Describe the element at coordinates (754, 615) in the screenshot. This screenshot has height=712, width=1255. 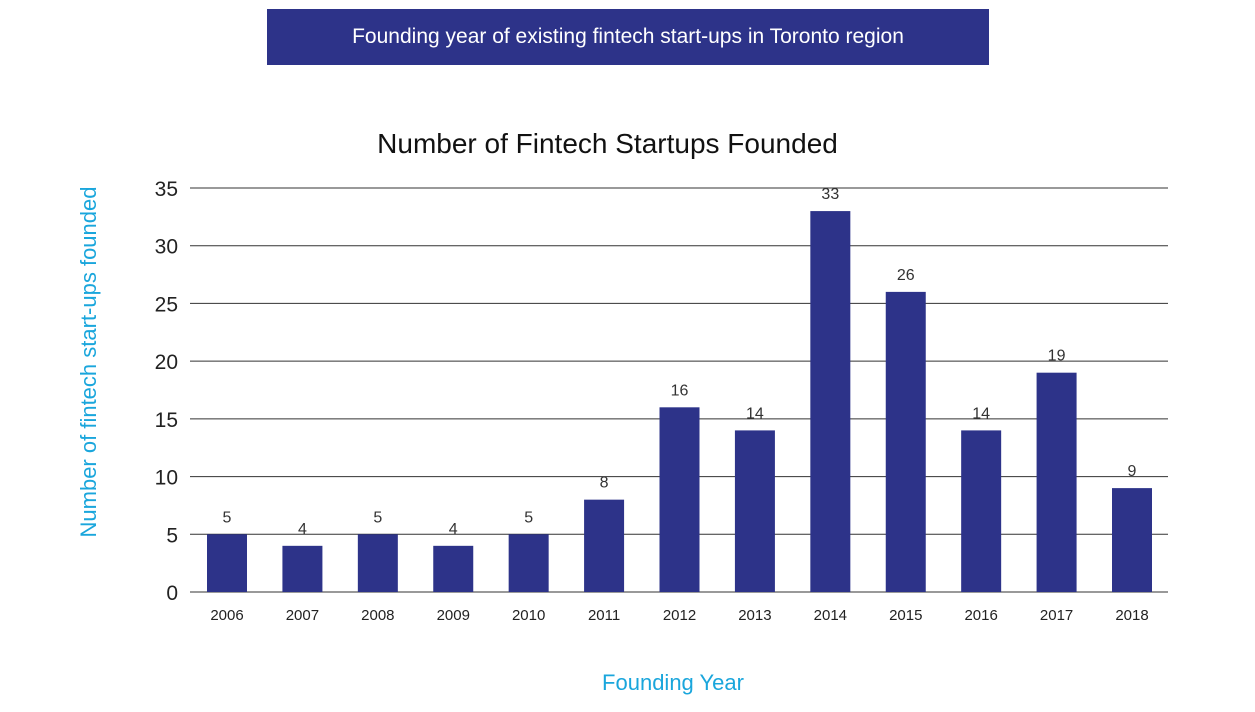
I see `x-tick-label: 2013` at that location.